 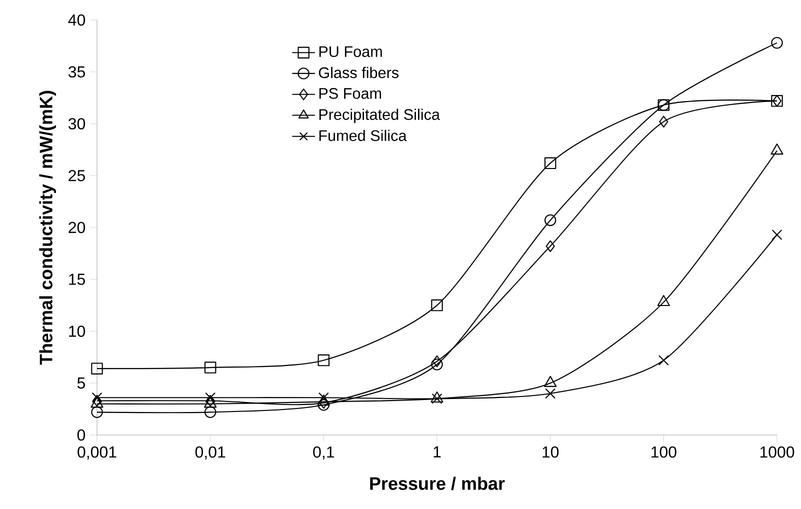 What do you see at coordinates (97, 453) in the screenshot?
I see `x-tick-label: 0,001` at bounding box center [97, 453].